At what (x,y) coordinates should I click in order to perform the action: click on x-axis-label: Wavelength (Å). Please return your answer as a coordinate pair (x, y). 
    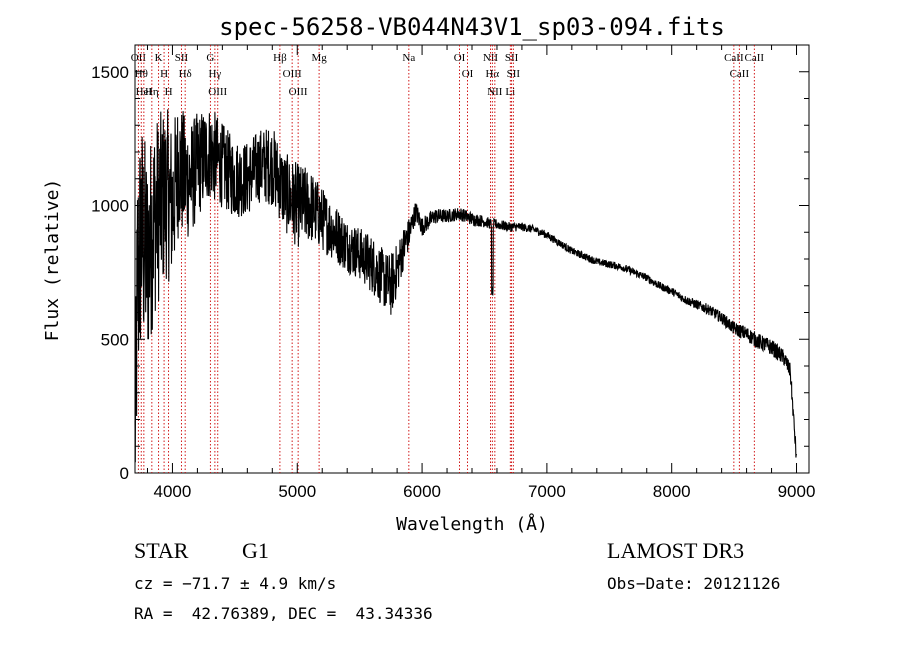
    Looking at the image, I should click on (472, 524).